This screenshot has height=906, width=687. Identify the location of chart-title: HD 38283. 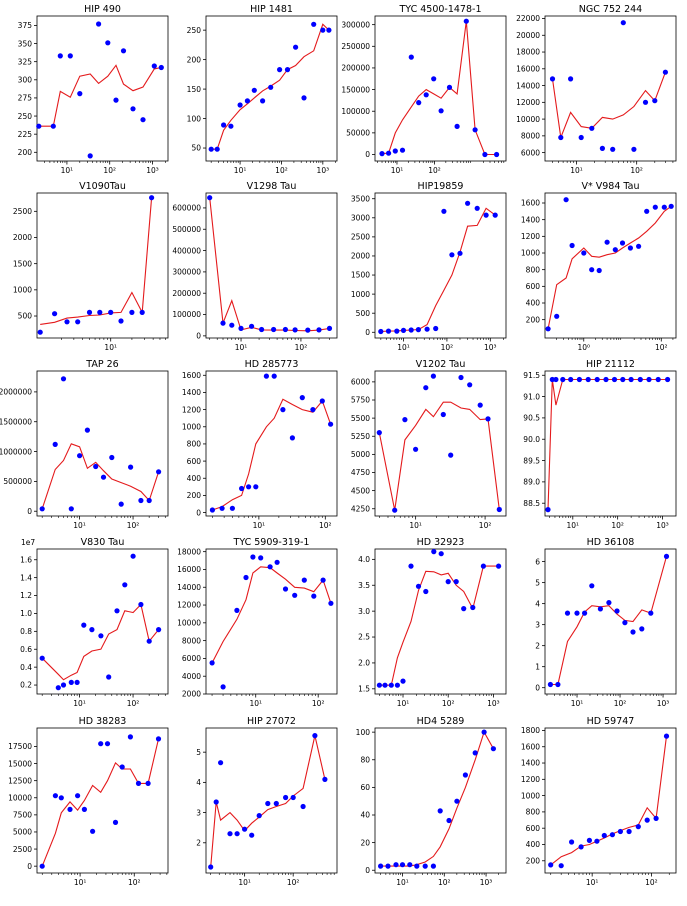
(103, 721).